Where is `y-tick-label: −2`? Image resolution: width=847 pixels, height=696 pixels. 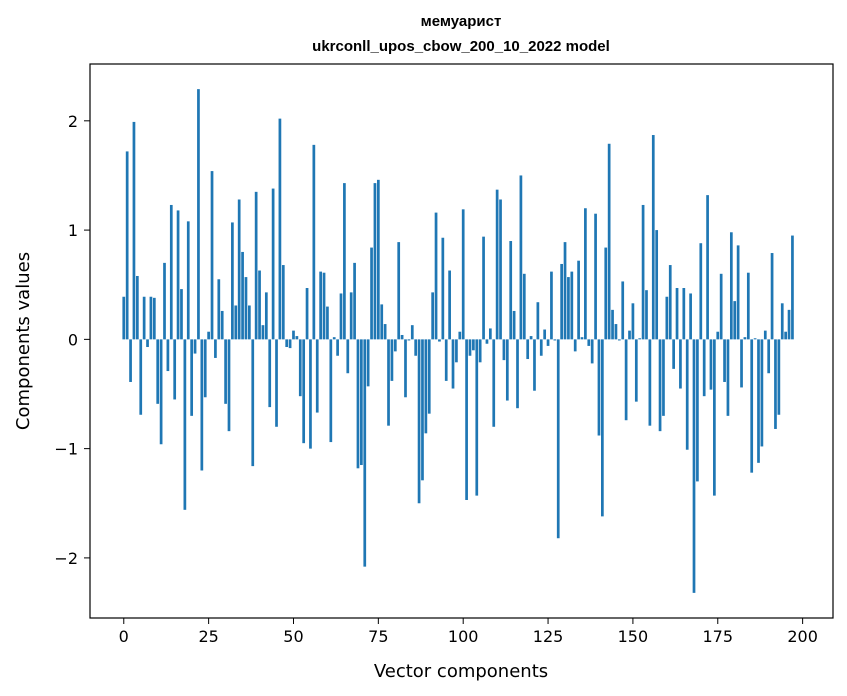
y-tick-label: −2 is located at coordinates (66, 558).